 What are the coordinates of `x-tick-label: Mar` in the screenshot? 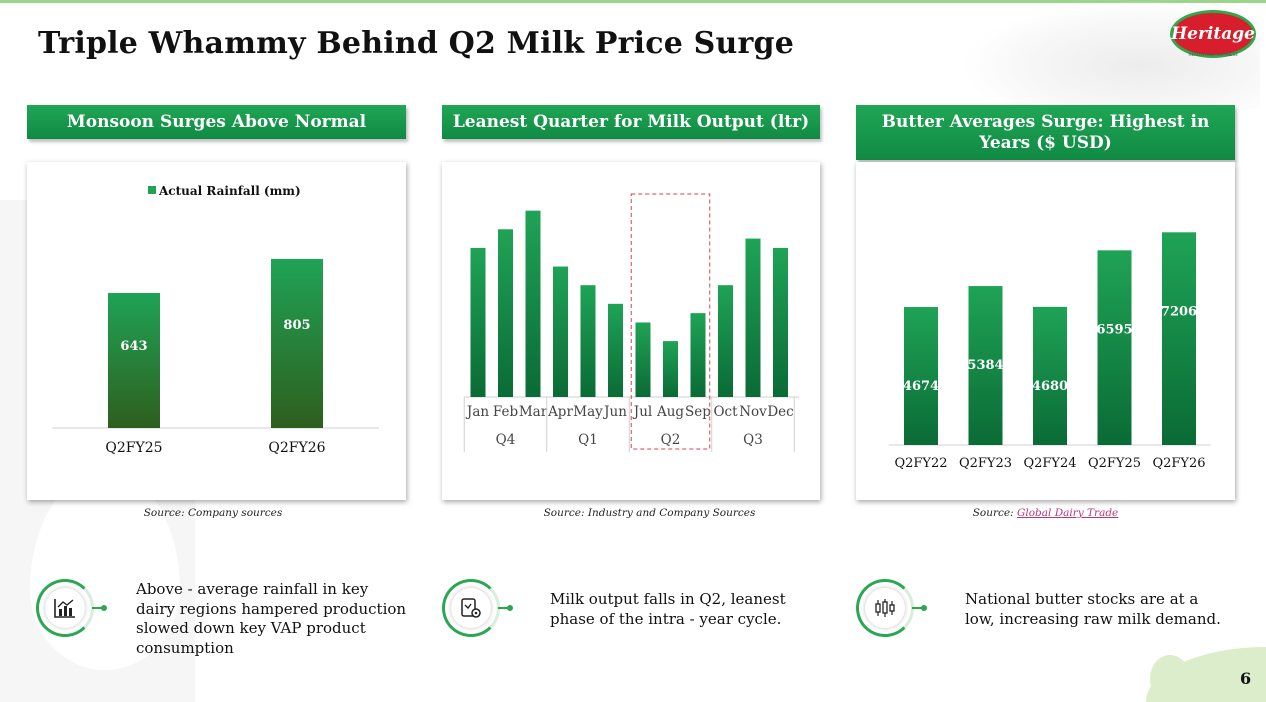 It's located at (533, 412).